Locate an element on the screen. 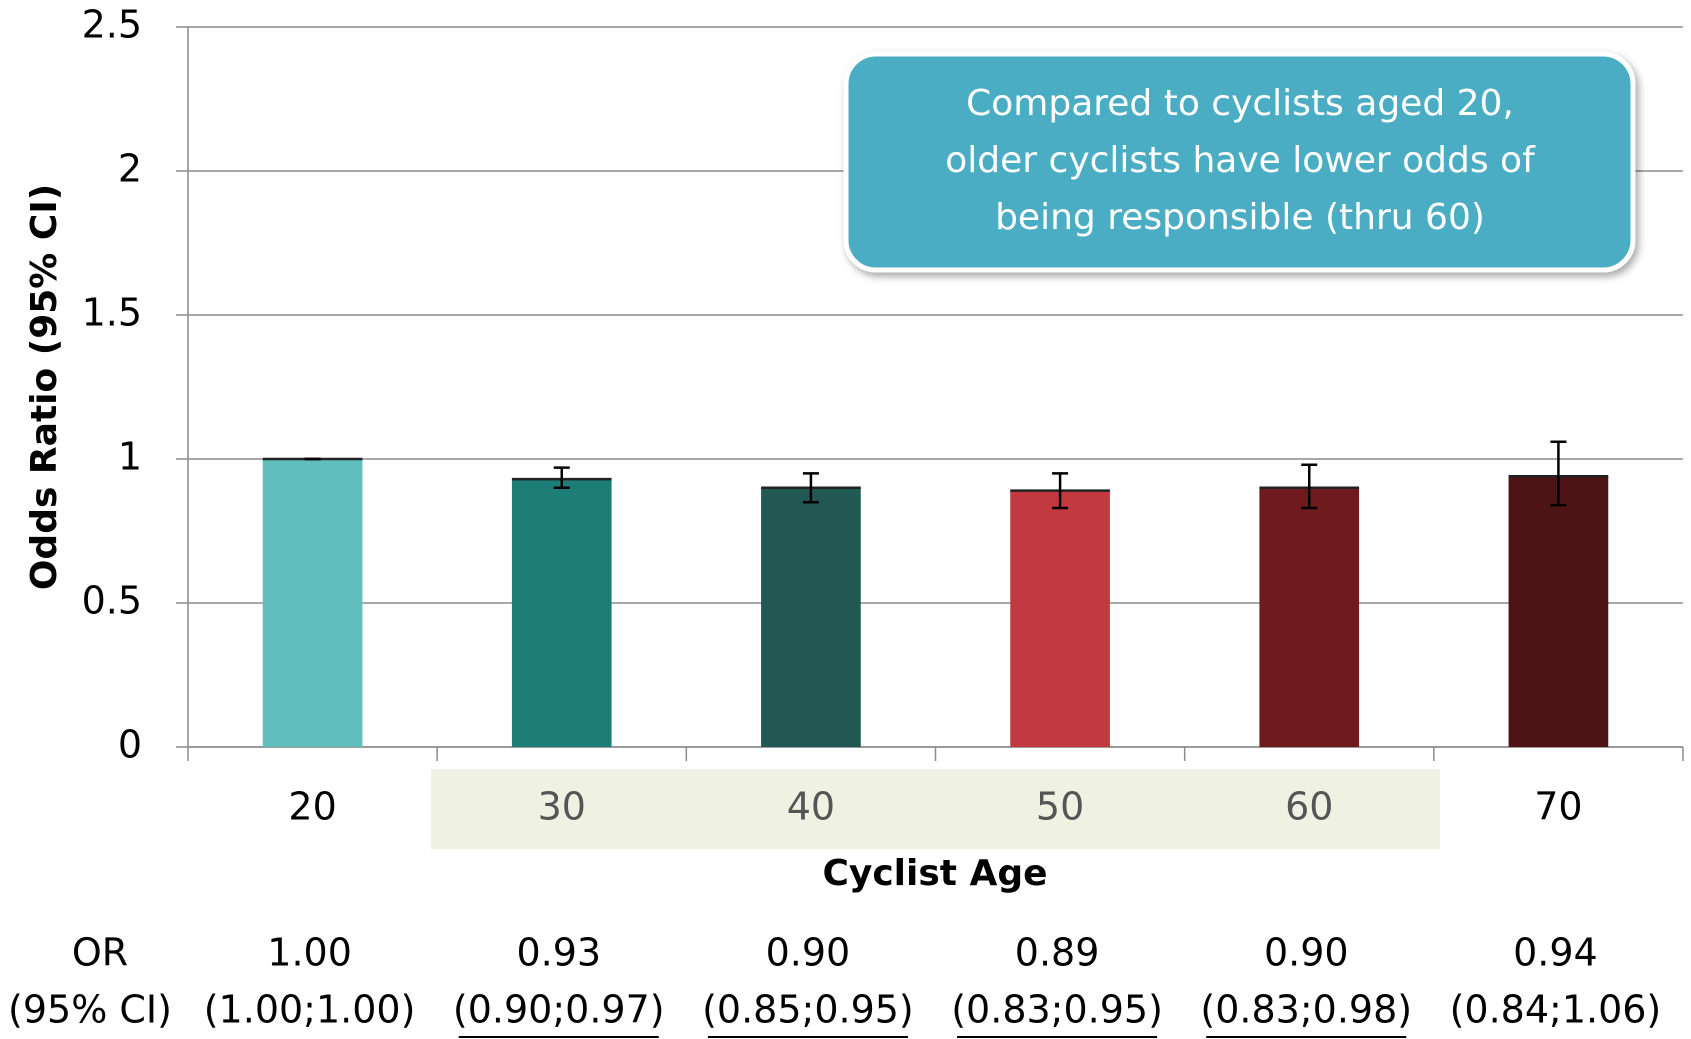 Image resolution: width=1691 pixels, height=1039 pixels. value-label: 0.93 is located at coordinates (558, 953).